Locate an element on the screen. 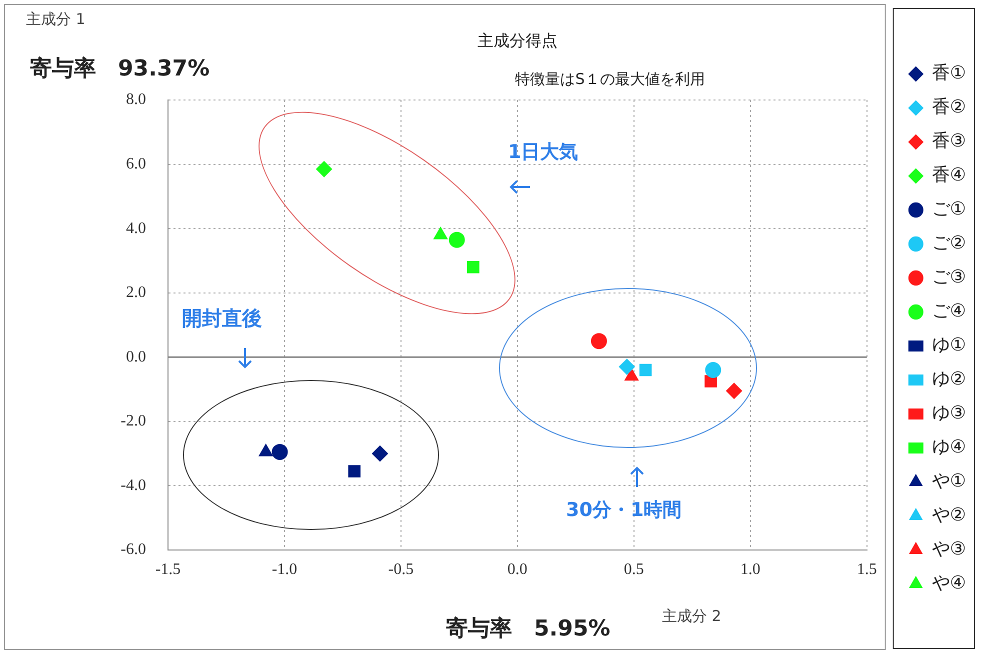 Image resolution: width=982 pixels, height=654 pixels. legend-label: ご② is located at coordinates (949, 243).